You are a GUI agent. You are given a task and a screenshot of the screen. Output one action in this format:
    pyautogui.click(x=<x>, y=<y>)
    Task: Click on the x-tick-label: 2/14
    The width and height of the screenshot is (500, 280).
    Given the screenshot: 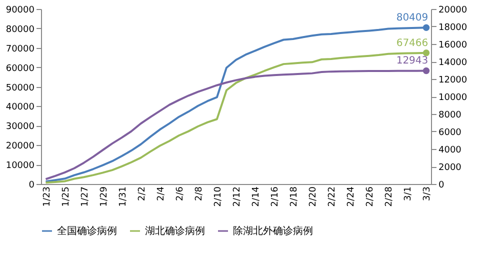 What is the action you would take?
    pyautogui.click(x=257, y=196)
    